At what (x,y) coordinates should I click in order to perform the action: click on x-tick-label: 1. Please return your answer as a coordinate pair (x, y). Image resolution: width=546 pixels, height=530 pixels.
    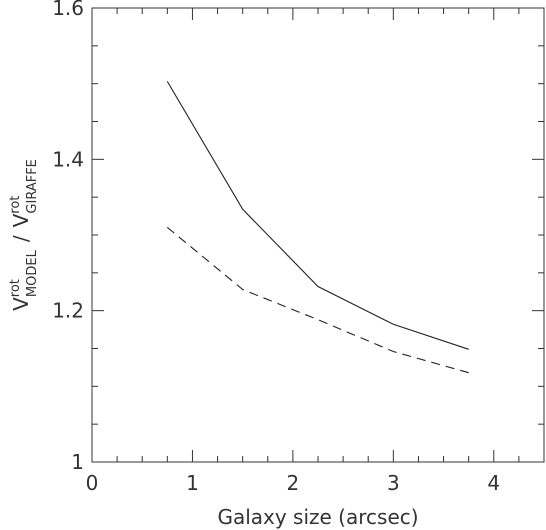
    Looking at the image, I should click on (192, 483).